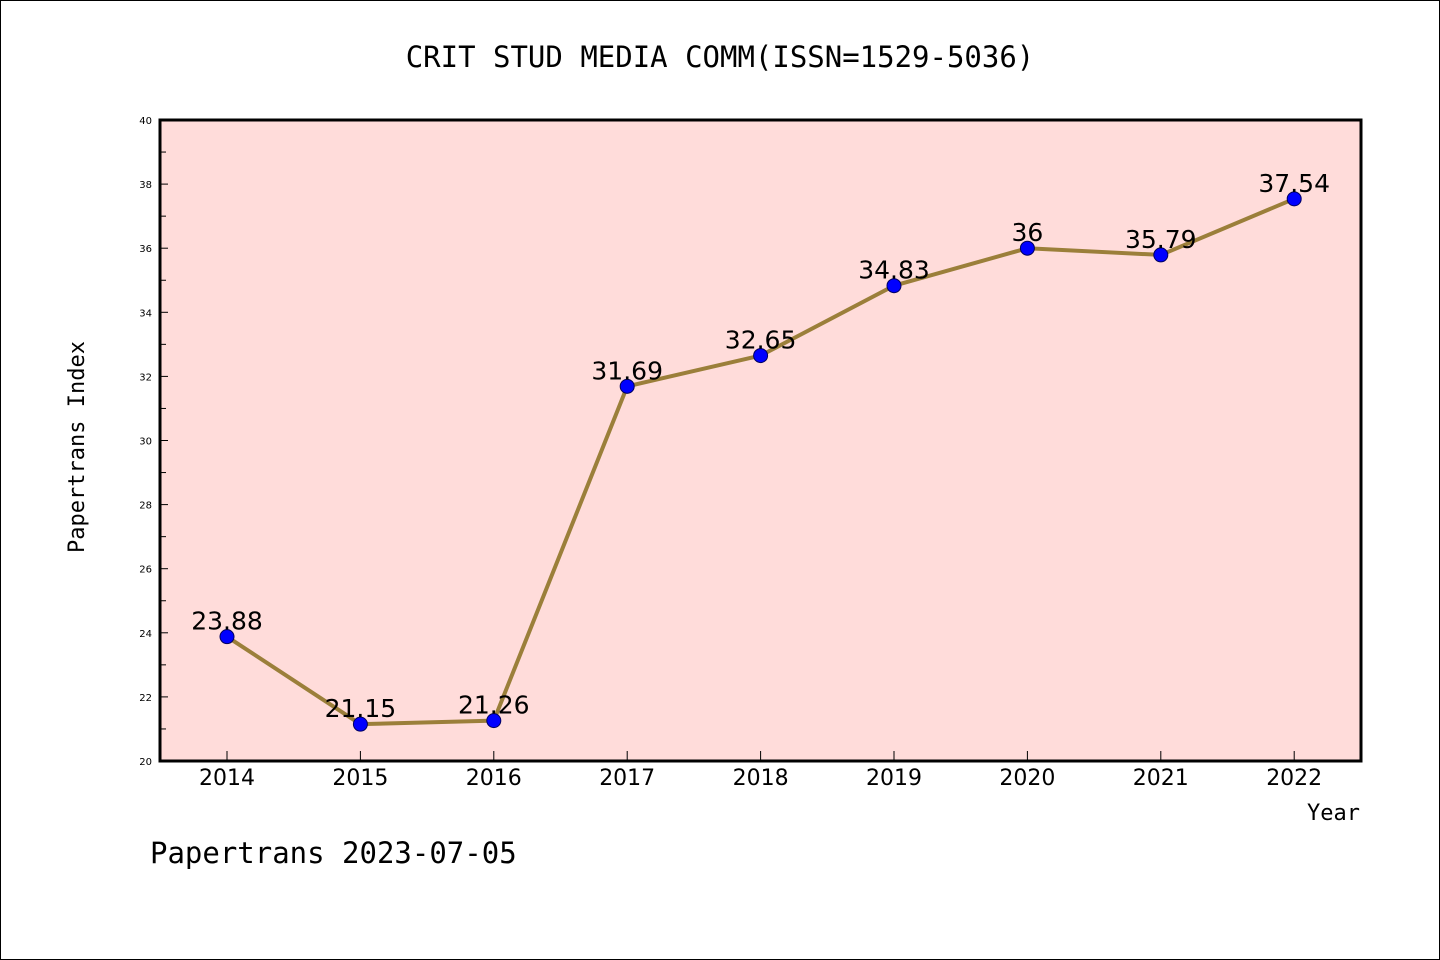 The width and height of the screenshot is (1440, 960). Describe the element at coordinates (227, 621) in the screenshot. I see `data-label: 23.88` at that location.